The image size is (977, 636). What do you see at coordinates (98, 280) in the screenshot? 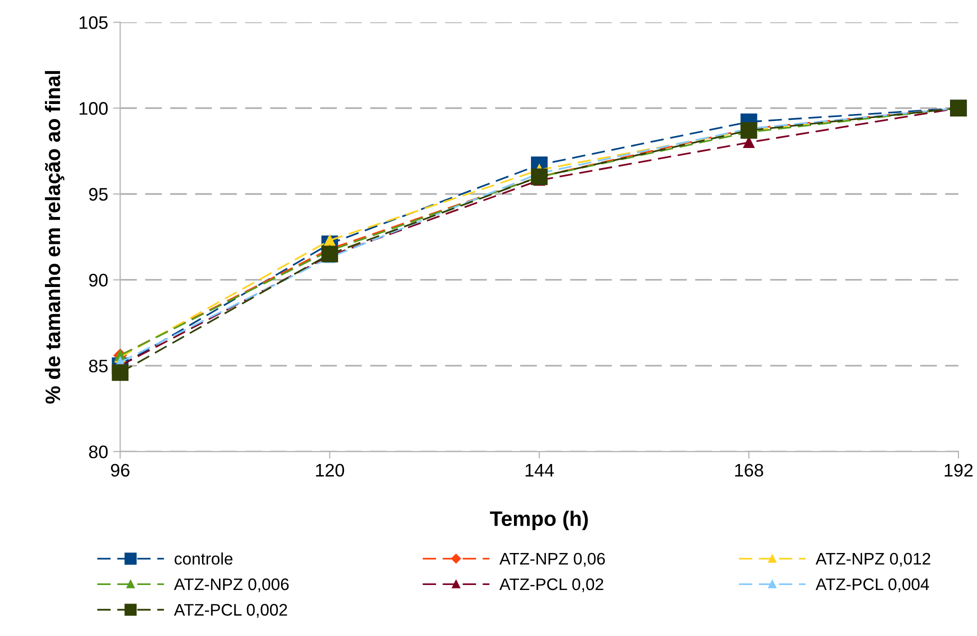
I see `y-tick-label: 90` at bounding box center [98, 280].